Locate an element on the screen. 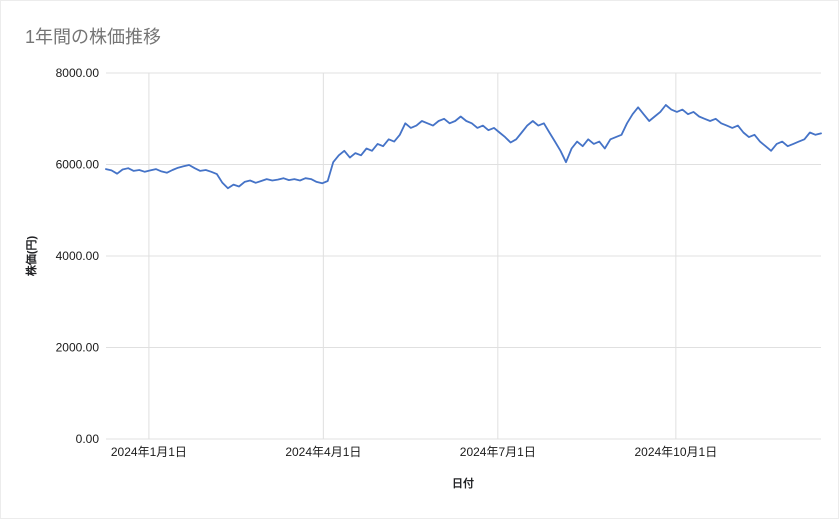 This screenshot has width=839, height=519. y-tick-label: 6000.00 is located at coordinates (78, 165).